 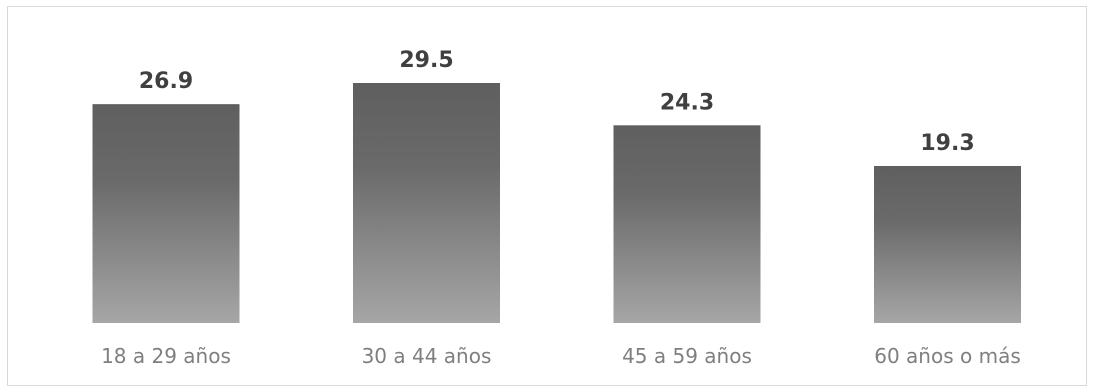 I want to click on value-label-1: 26.9, so click(x=166, y=81).